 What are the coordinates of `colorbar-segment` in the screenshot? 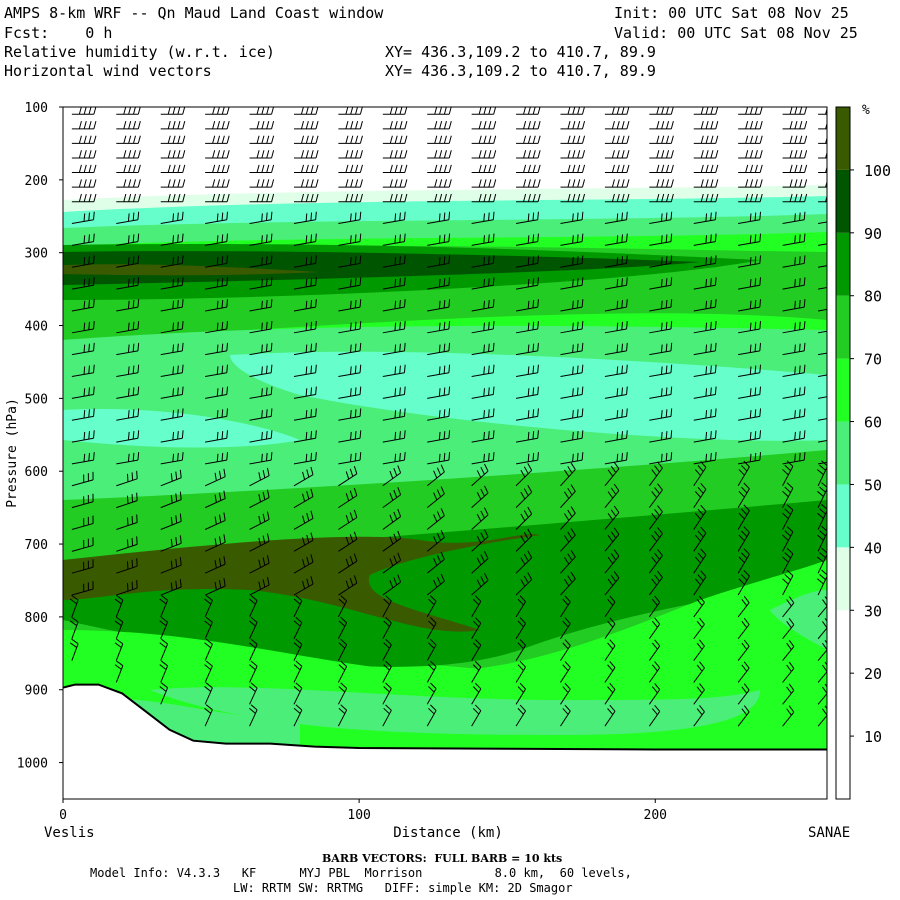 It's located at (843, 579).